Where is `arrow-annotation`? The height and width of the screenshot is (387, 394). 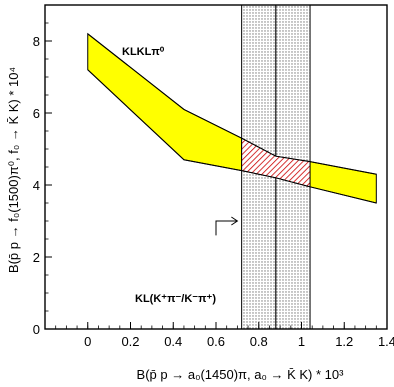 arrow-annotation is located at coordinates (226, 228).